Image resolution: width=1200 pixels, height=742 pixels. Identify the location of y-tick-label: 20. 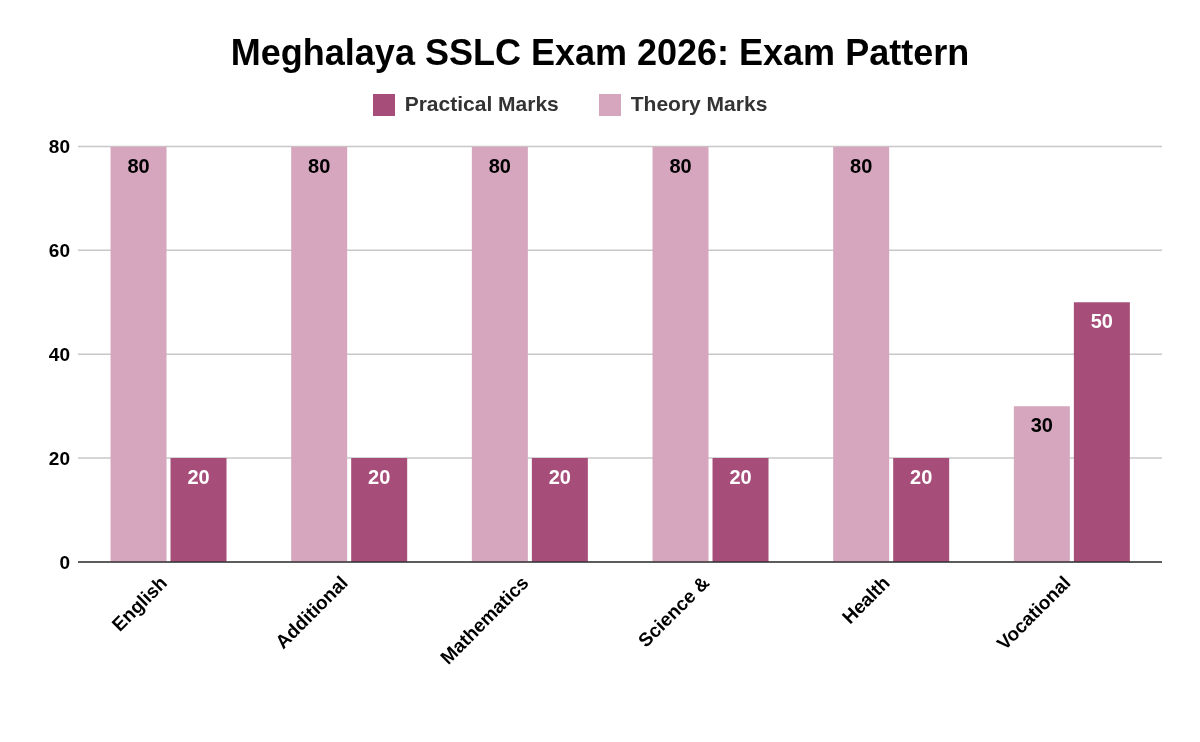
(59, 458).